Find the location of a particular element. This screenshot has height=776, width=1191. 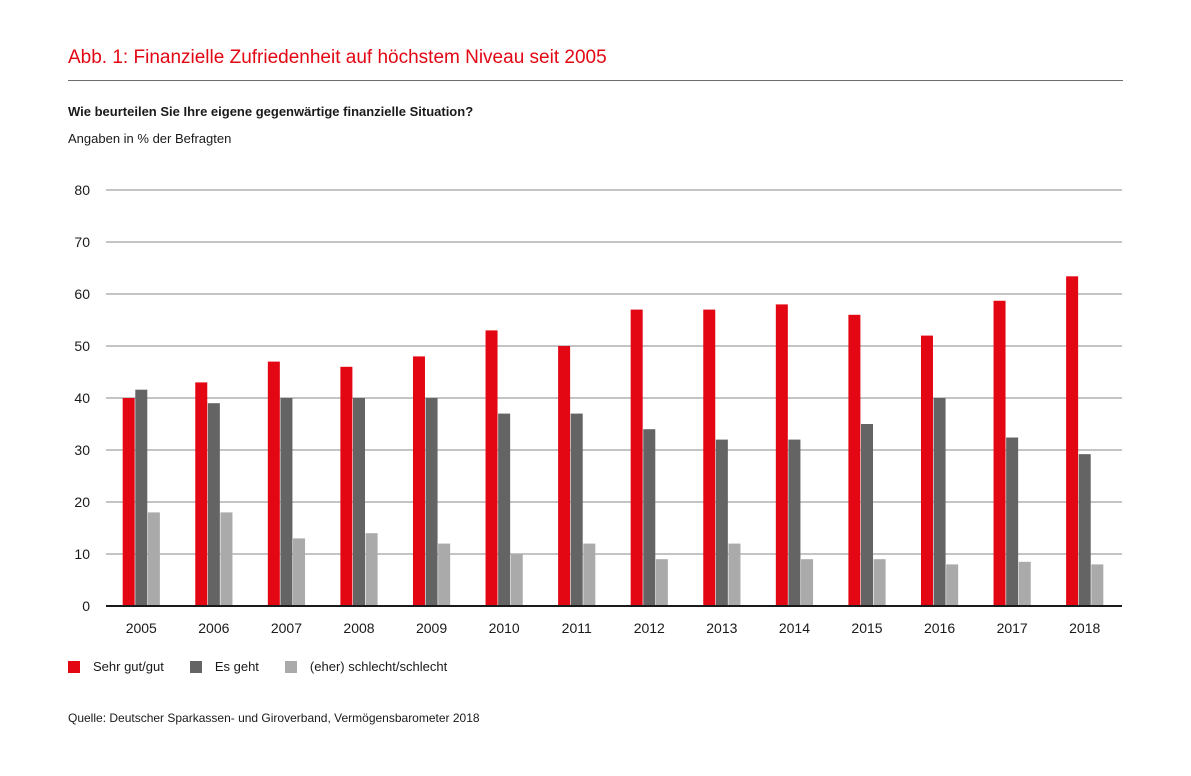

y-tick-label: 30 is located at coordinates (82, 450).